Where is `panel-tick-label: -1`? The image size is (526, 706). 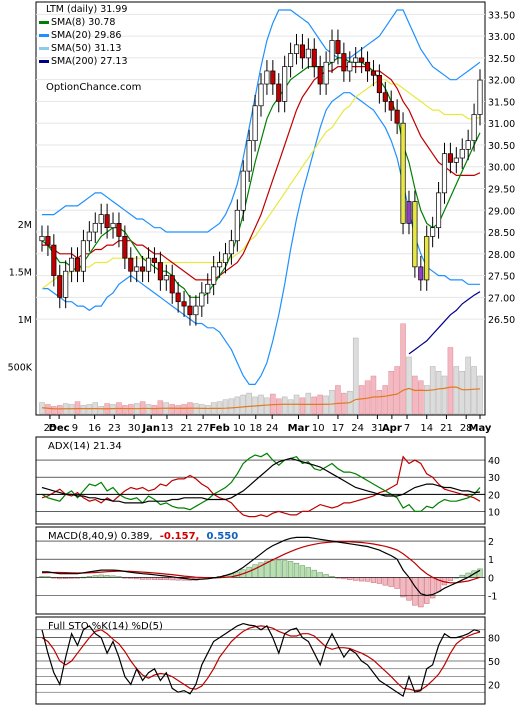
panel-tick-label: -1 is located at coordinates (492, 596).